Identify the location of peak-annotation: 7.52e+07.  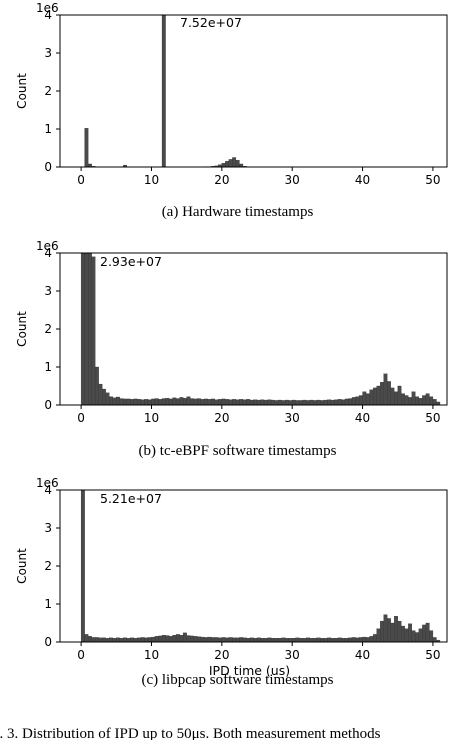
(211, 22).